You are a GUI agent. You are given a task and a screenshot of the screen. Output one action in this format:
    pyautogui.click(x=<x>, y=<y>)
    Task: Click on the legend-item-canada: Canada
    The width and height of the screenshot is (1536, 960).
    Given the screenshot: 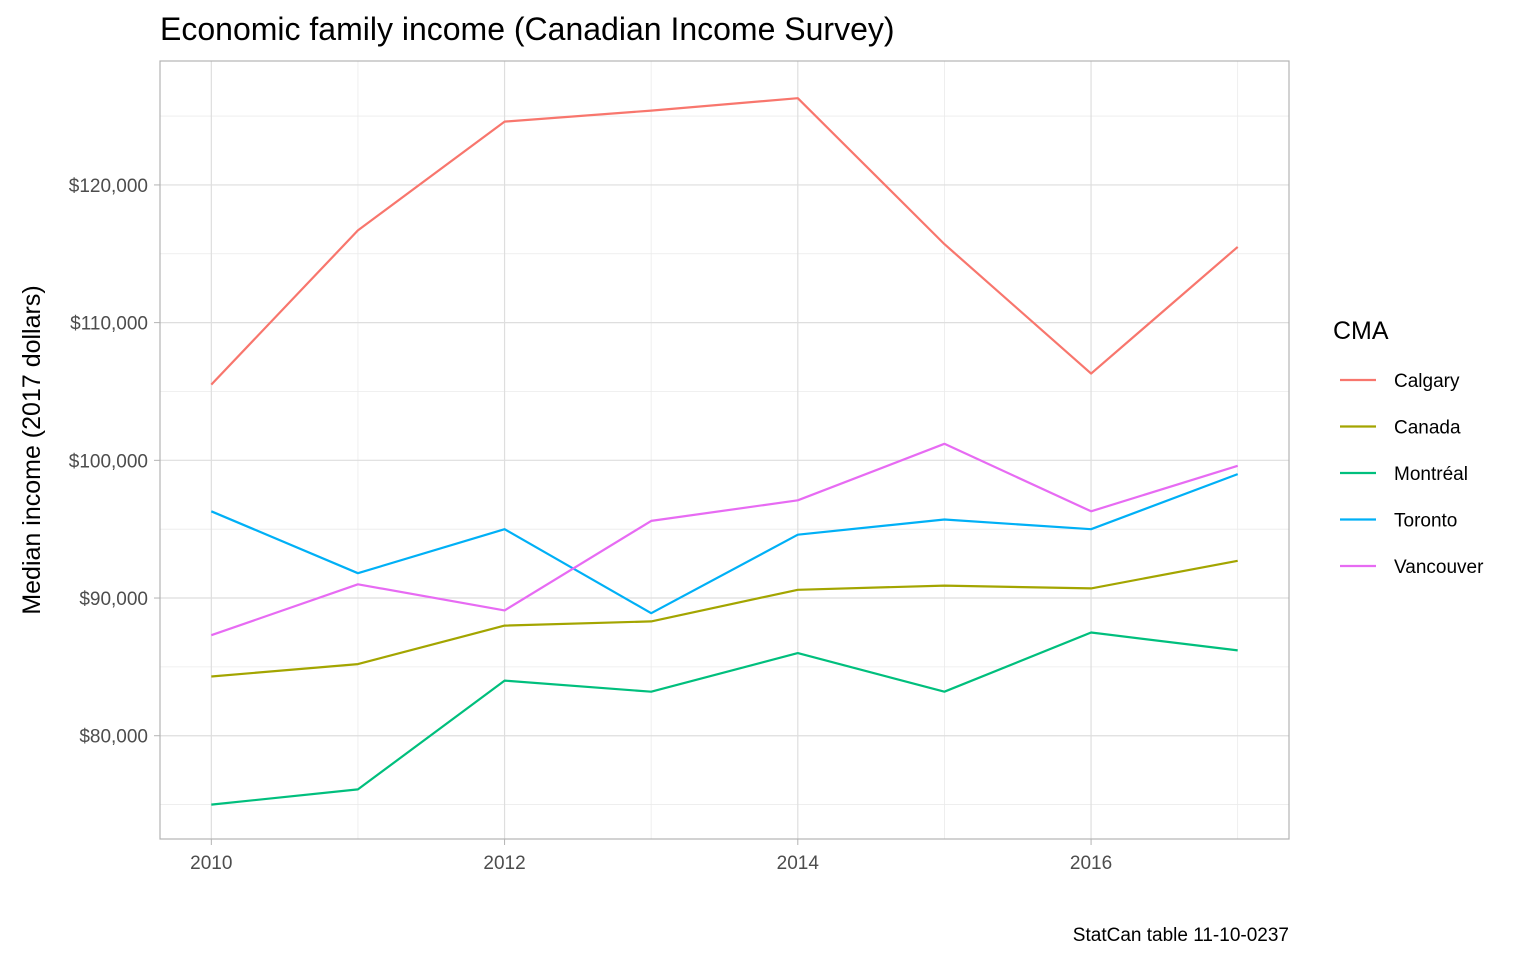 What is the action you would take?
    pyautogui.click(x=1400, y=428)
    